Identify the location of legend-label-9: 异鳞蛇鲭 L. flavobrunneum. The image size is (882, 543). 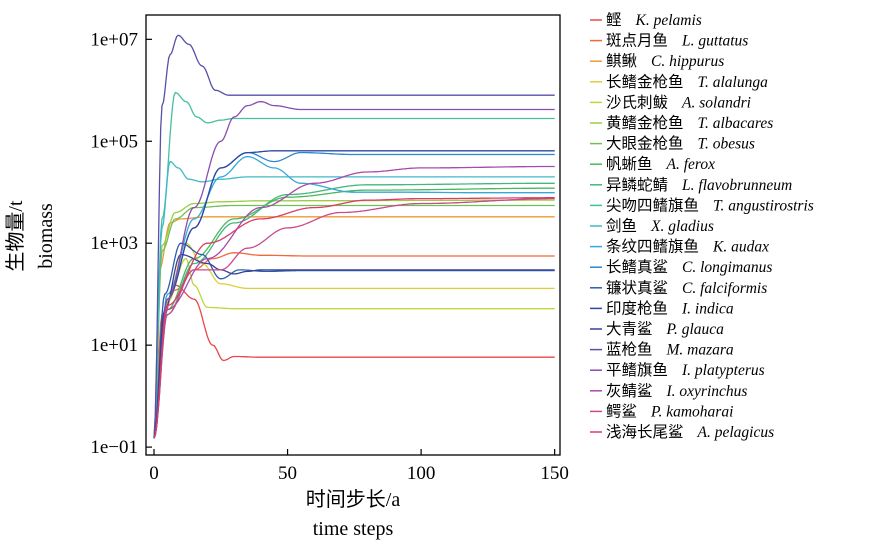
(699, 185).